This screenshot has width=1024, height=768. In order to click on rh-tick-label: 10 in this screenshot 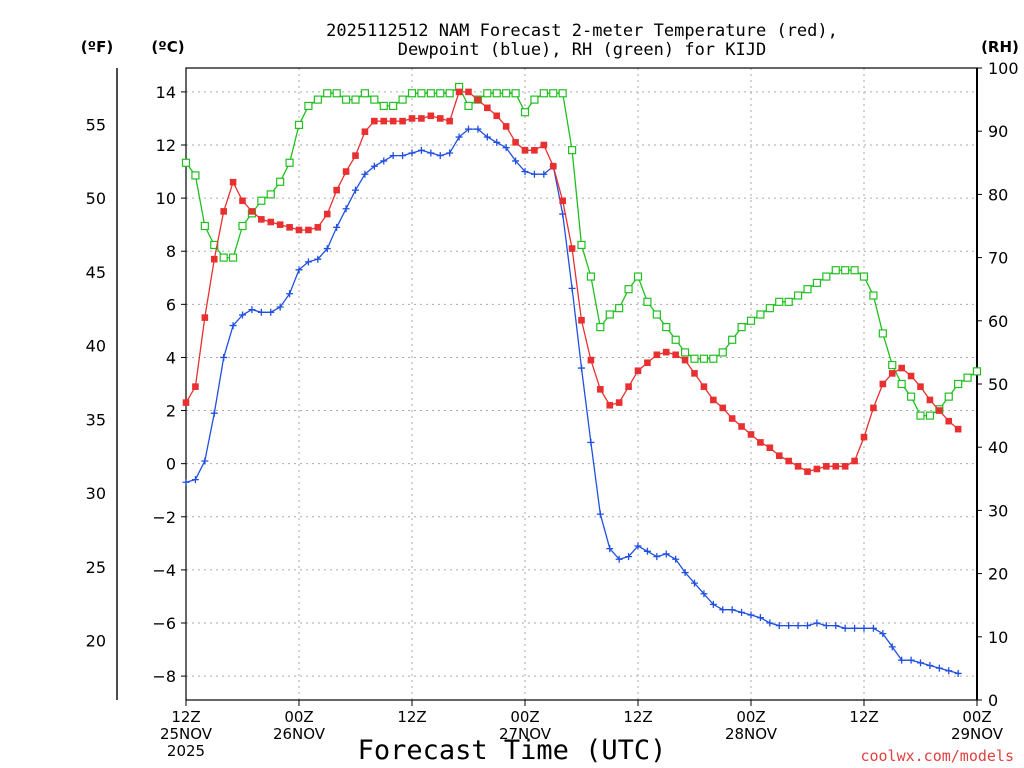, I will do `click(998, 637)`.